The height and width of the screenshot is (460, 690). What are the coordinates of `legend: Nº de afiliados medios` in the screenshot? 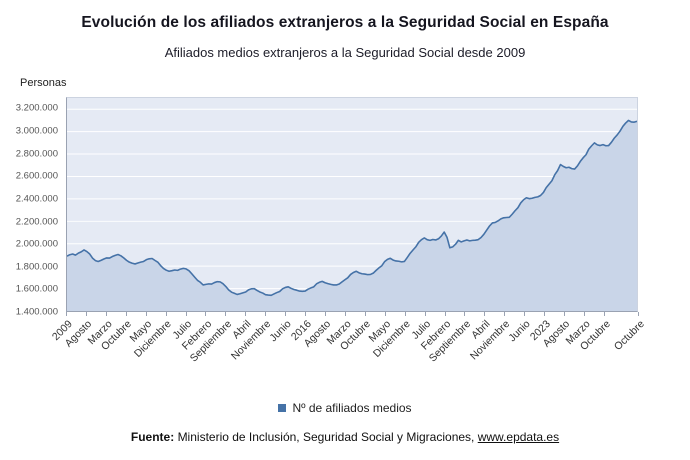 It's located at (345, 408).